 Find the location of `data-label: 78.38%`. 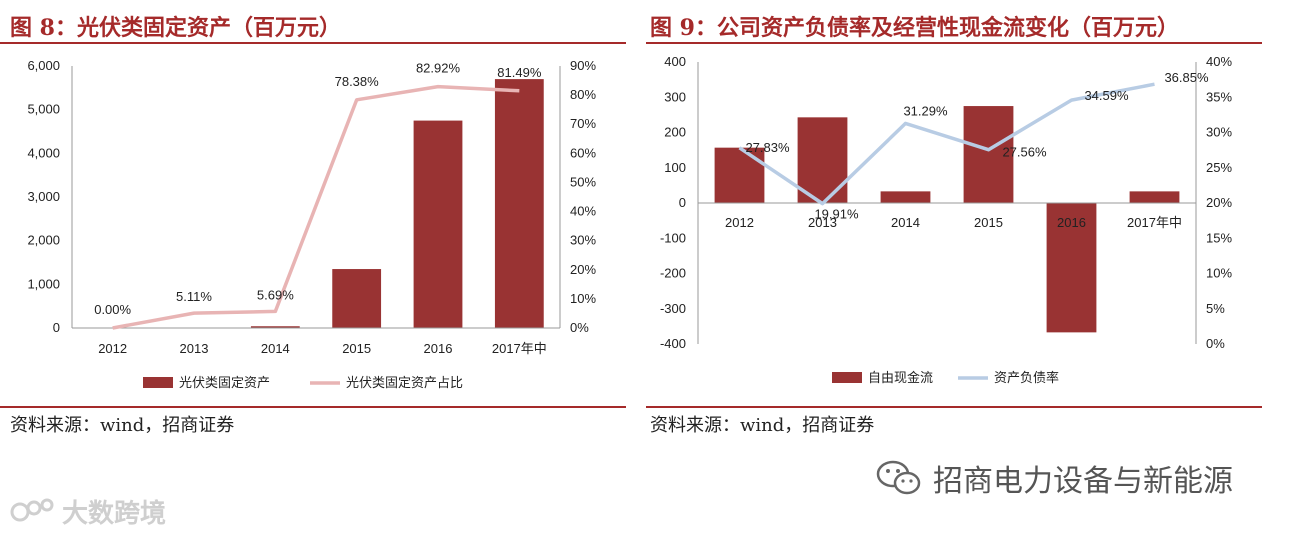

data-label: 78.38% is located at coordinates (357, 81).